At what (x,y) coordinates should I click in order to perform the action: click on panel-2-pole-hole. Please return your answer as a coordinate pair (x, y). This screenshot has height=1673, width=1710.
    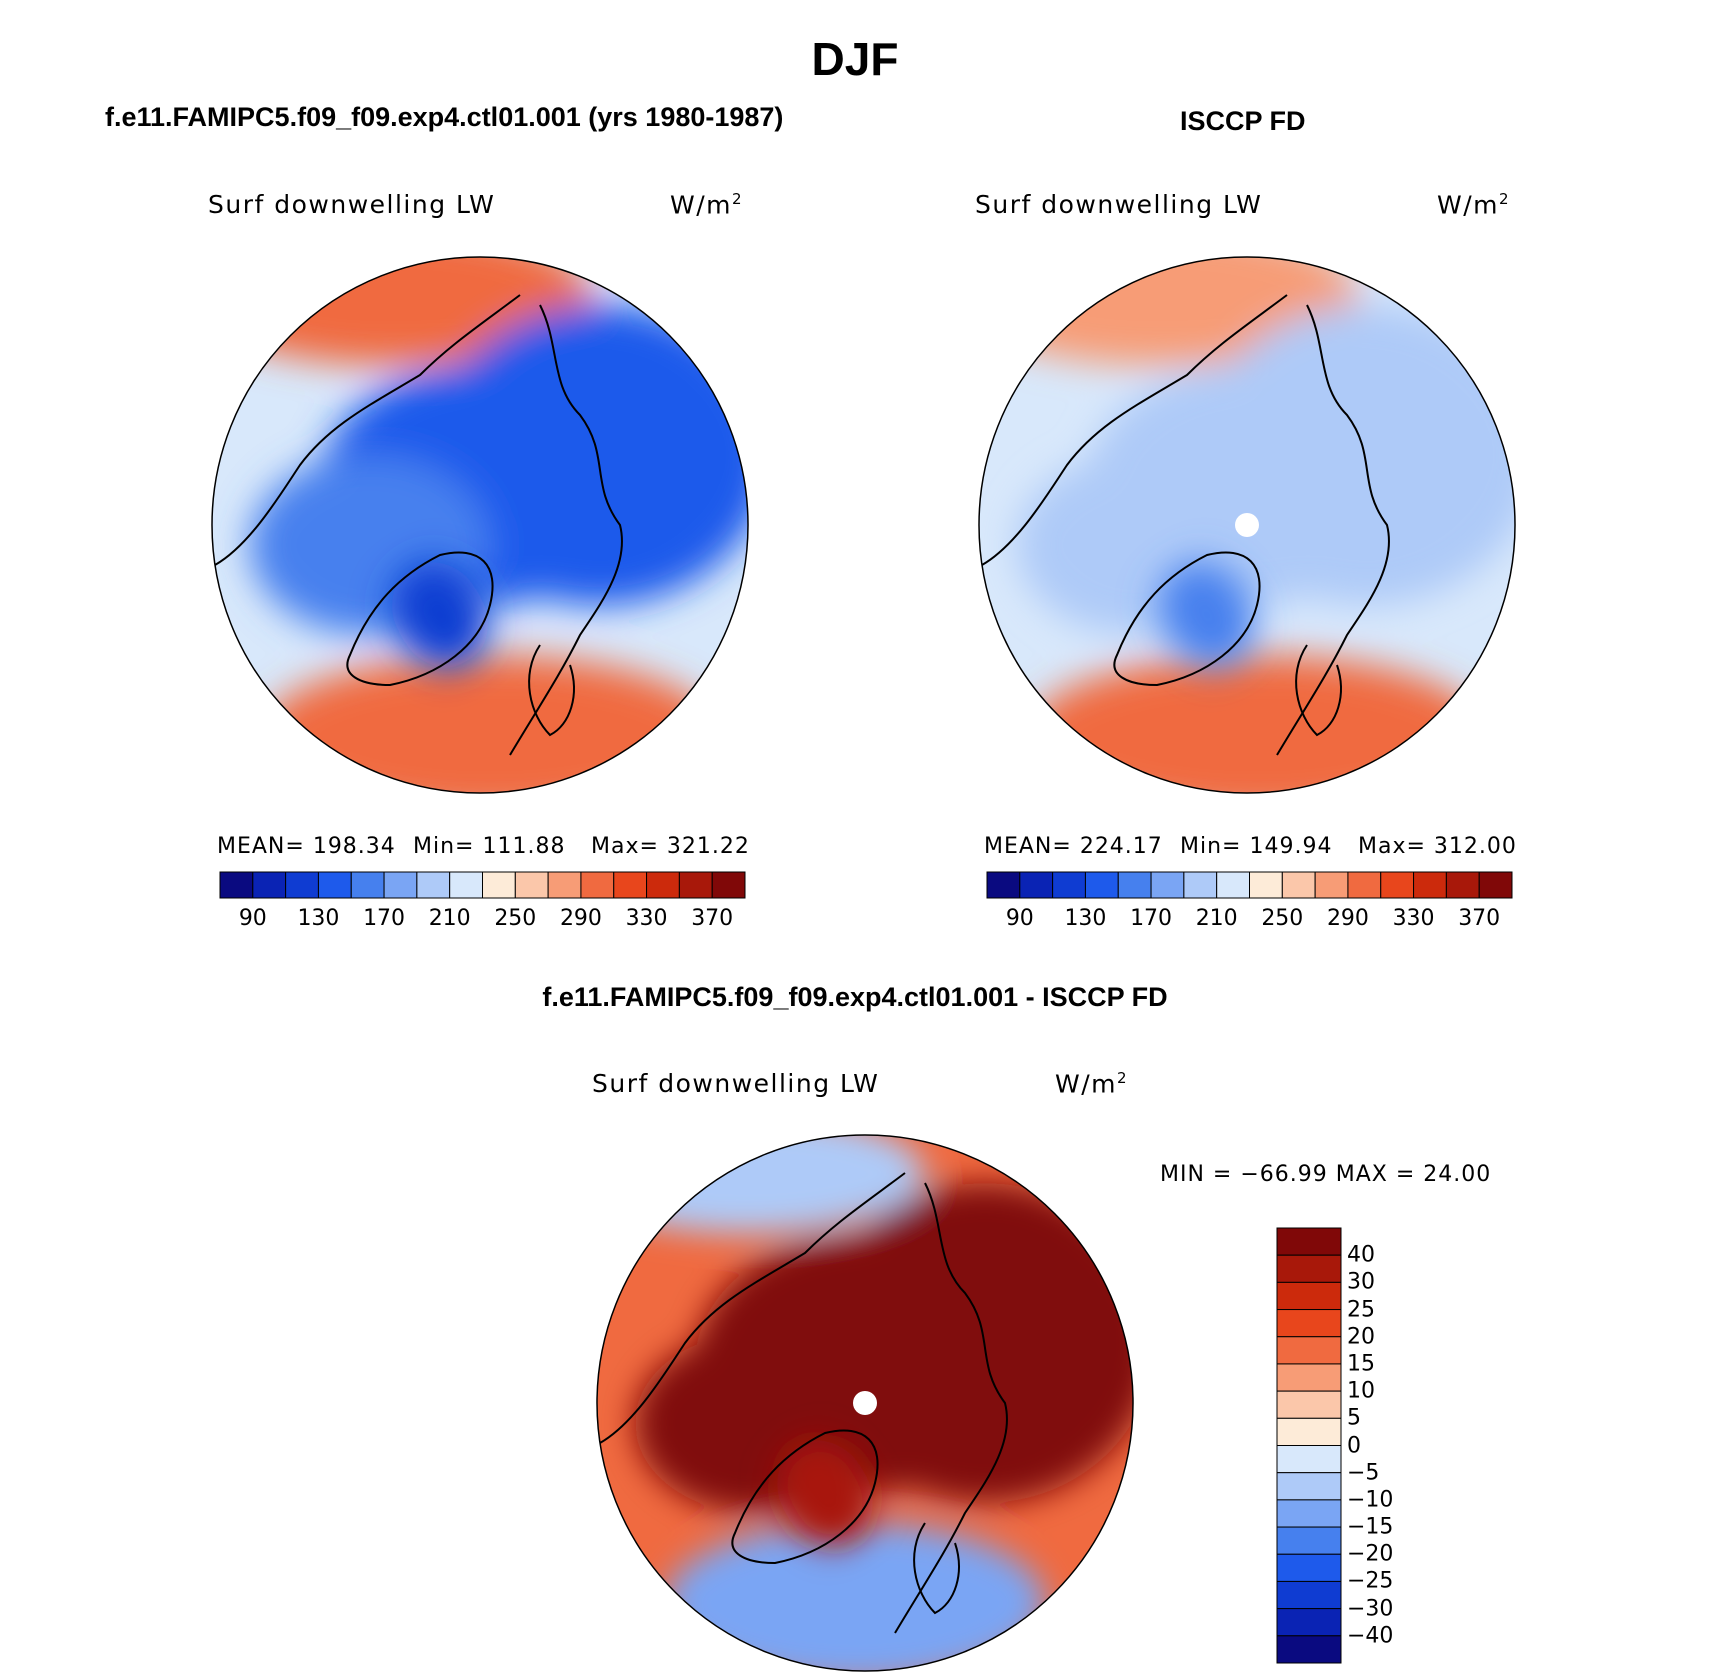
    Looking at the image, I should click on (1247, 525).